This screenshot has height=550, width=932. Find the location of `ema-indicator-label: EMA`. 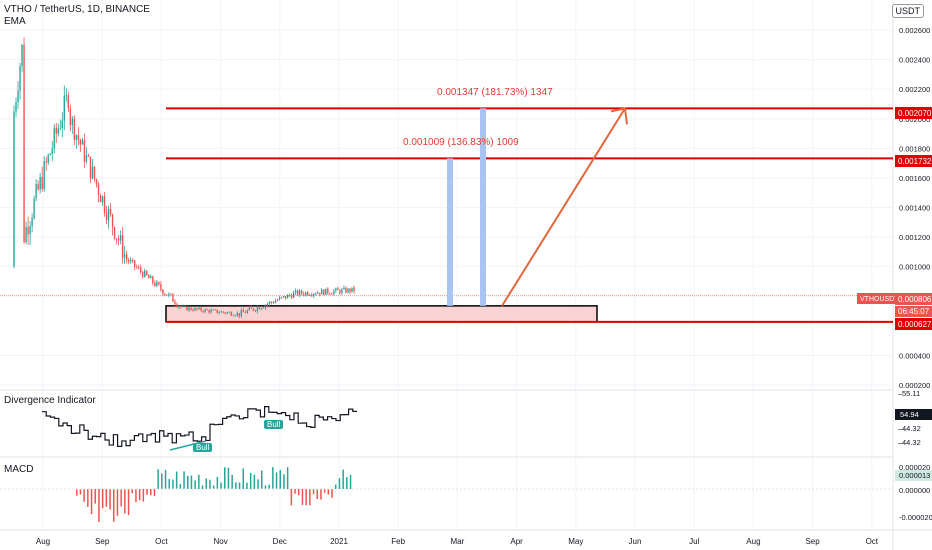

ema-indicator-label: EMA is located at coordinates (15, 21).